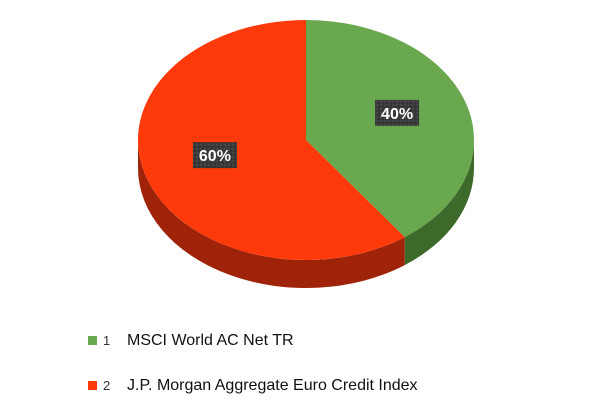  I want to click on data-label-text: 60%, so click(215, 156).